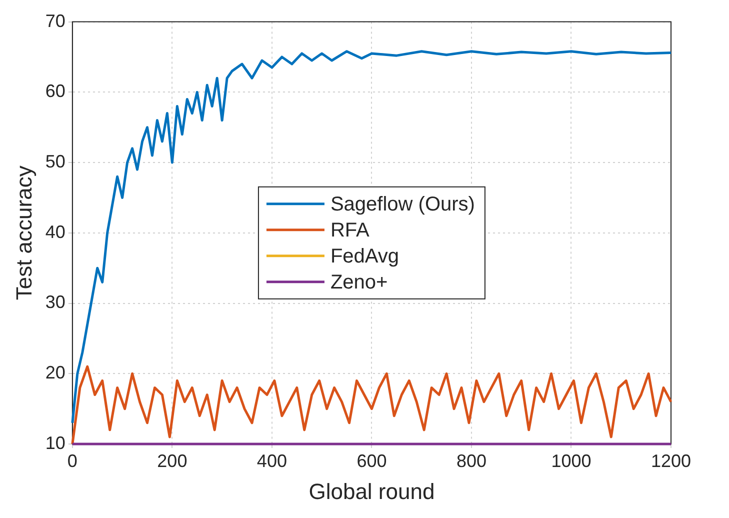 The height and width of the screenshot is (518, 729). I want to click on x-tick-label: 800, so click(471, 460).